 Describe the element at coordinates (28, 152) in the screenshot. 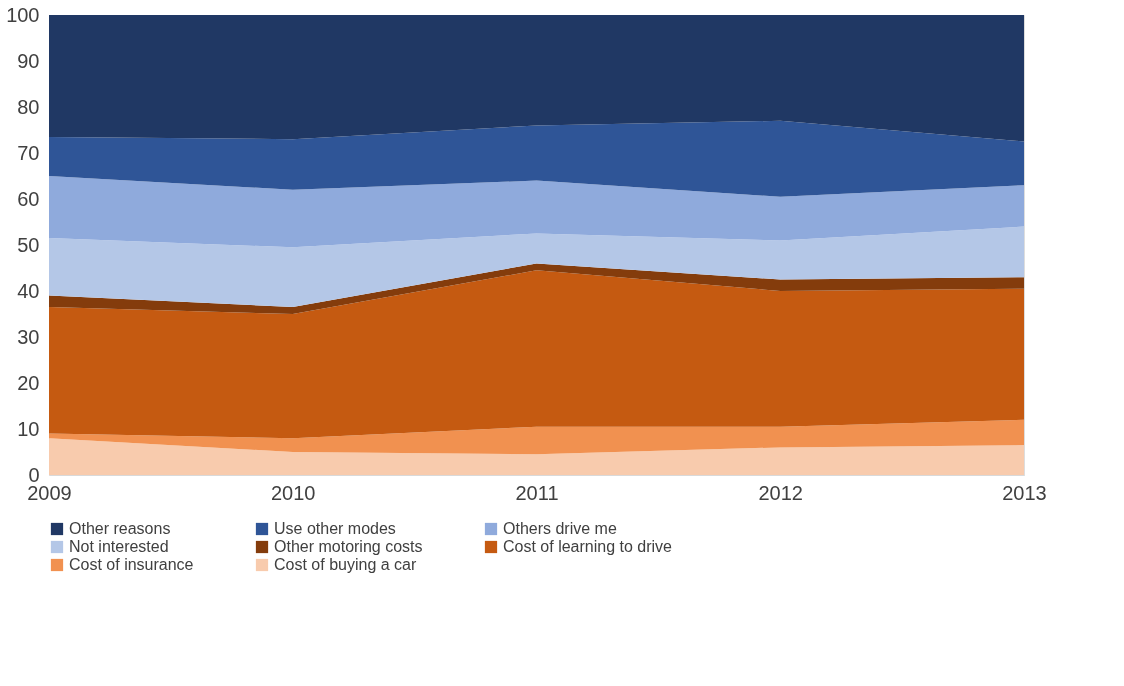

I see `y-tick-label: 70` at that location.